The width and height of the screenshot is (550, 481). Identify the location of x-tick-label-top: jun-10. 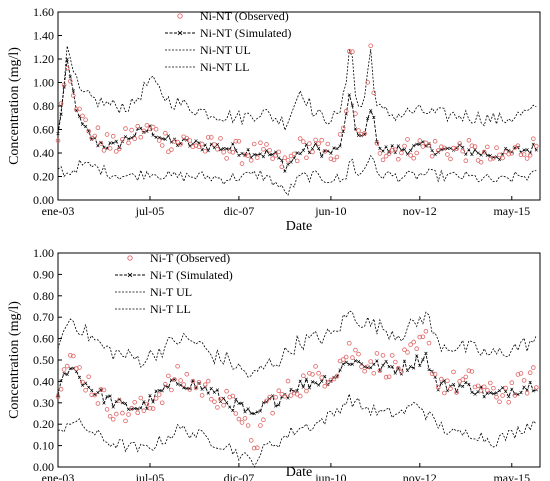
(330, 211).